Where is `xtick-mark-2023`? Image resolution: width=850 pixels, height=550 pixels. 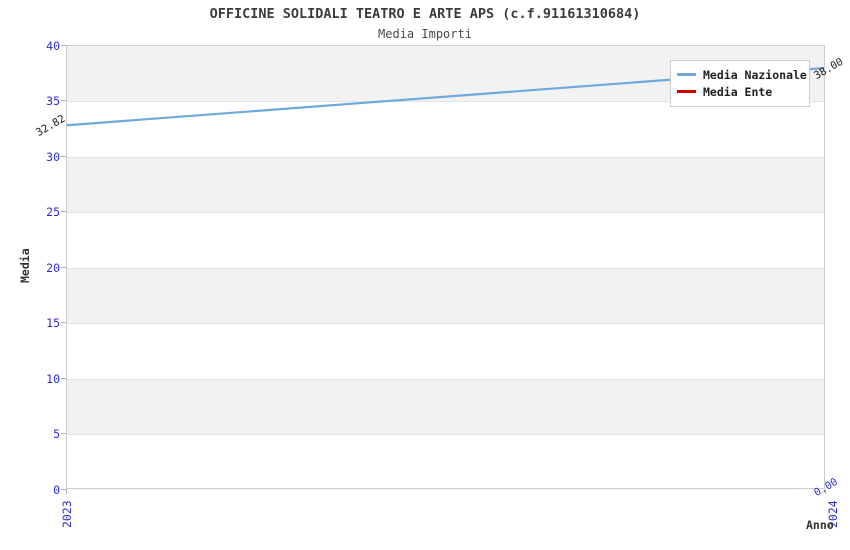 xtick-mark-2023 is located at coordinates (66, 491).